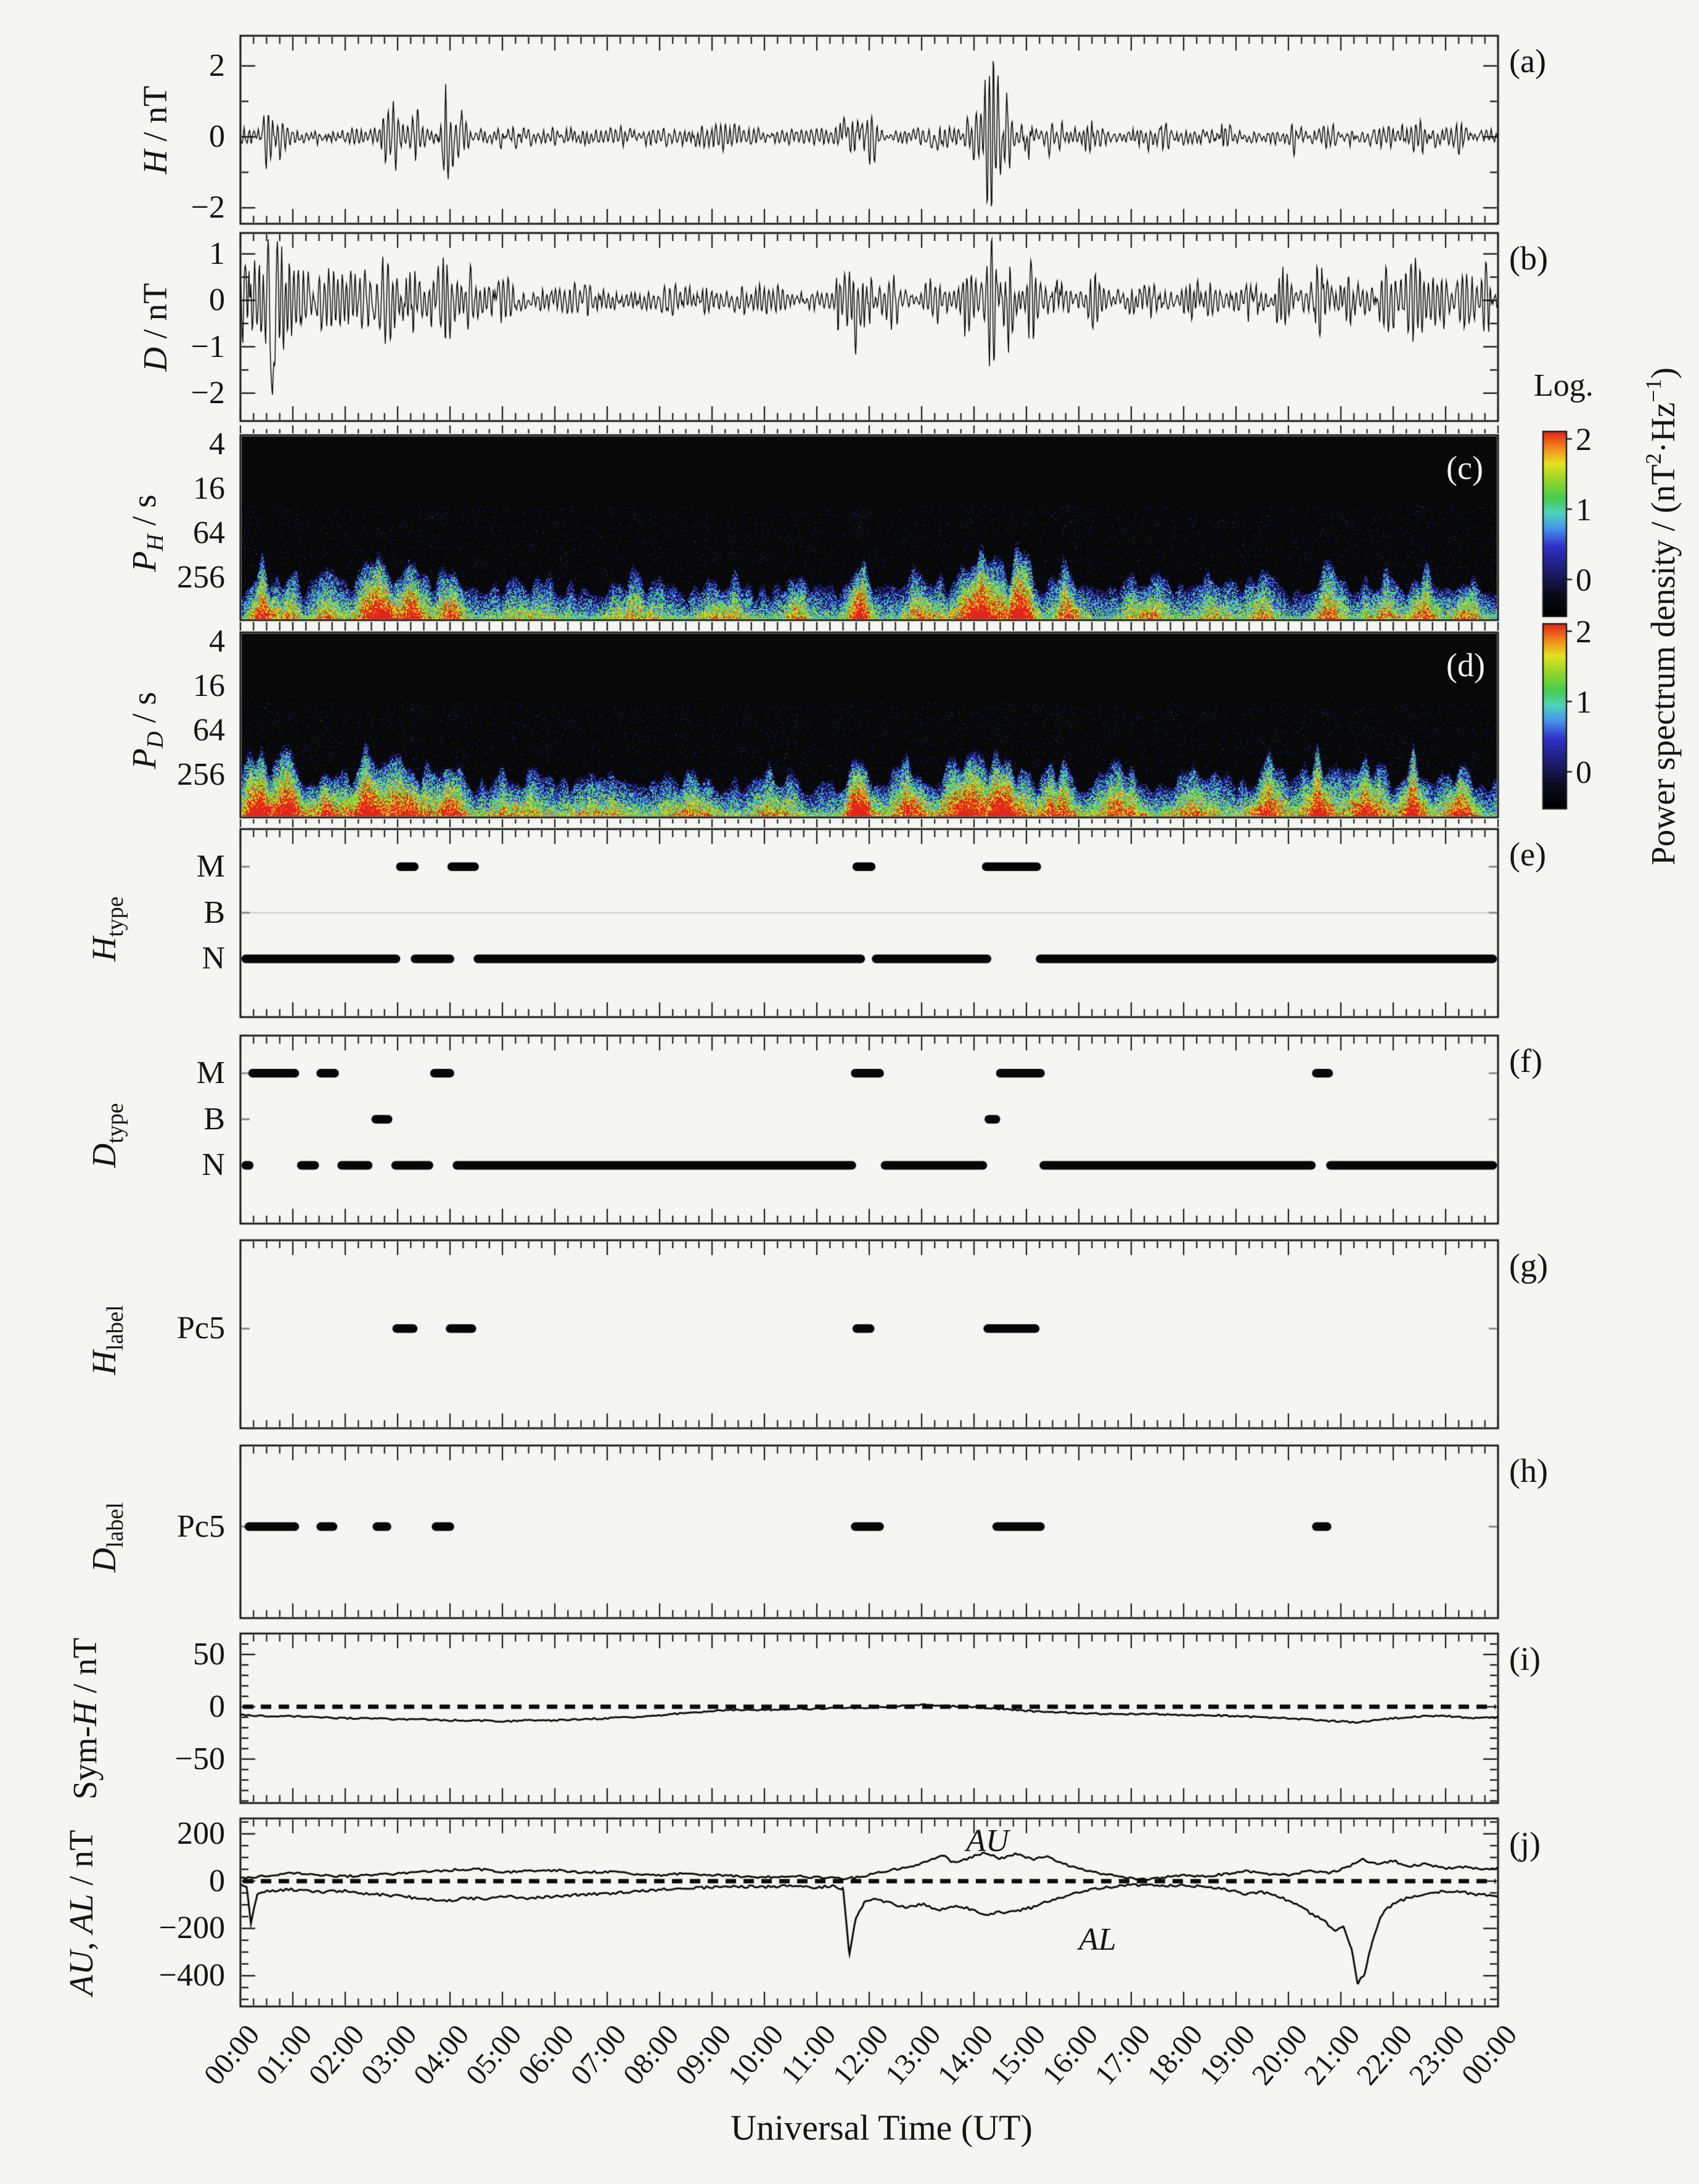 This screenshot has width=1699, height=2184. I want to click on y-tick-label-c-4: 4, so click(217, 444).